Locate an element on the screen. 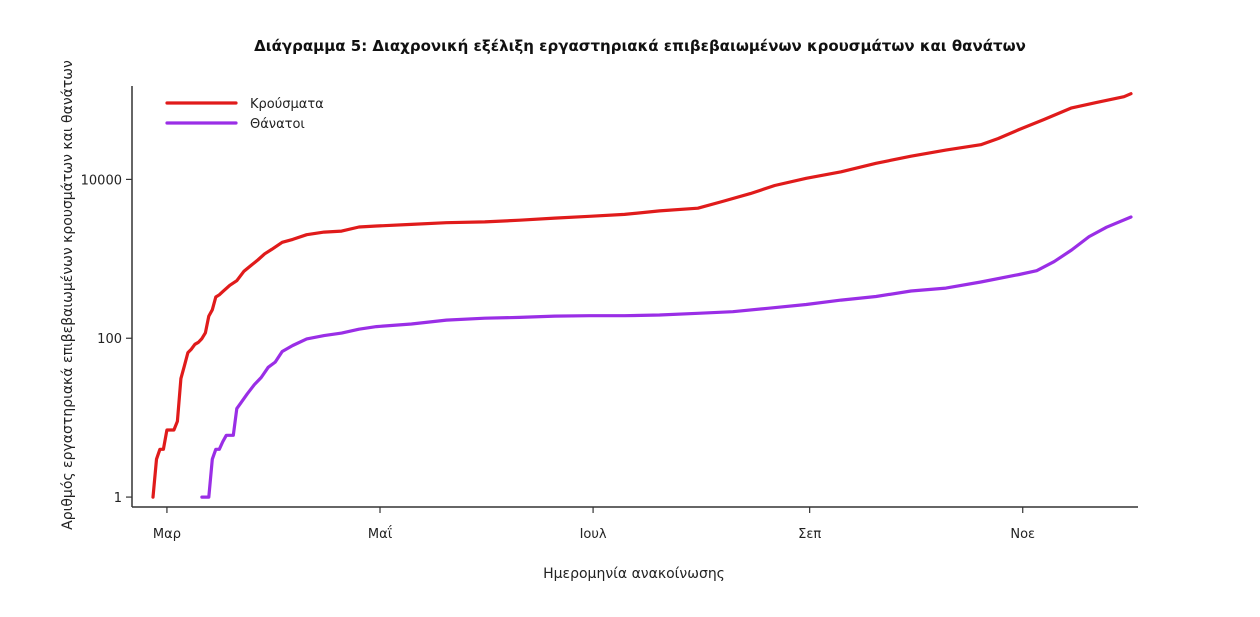  x-tick-label: Ιουλ is located at coordinates (593, 534).